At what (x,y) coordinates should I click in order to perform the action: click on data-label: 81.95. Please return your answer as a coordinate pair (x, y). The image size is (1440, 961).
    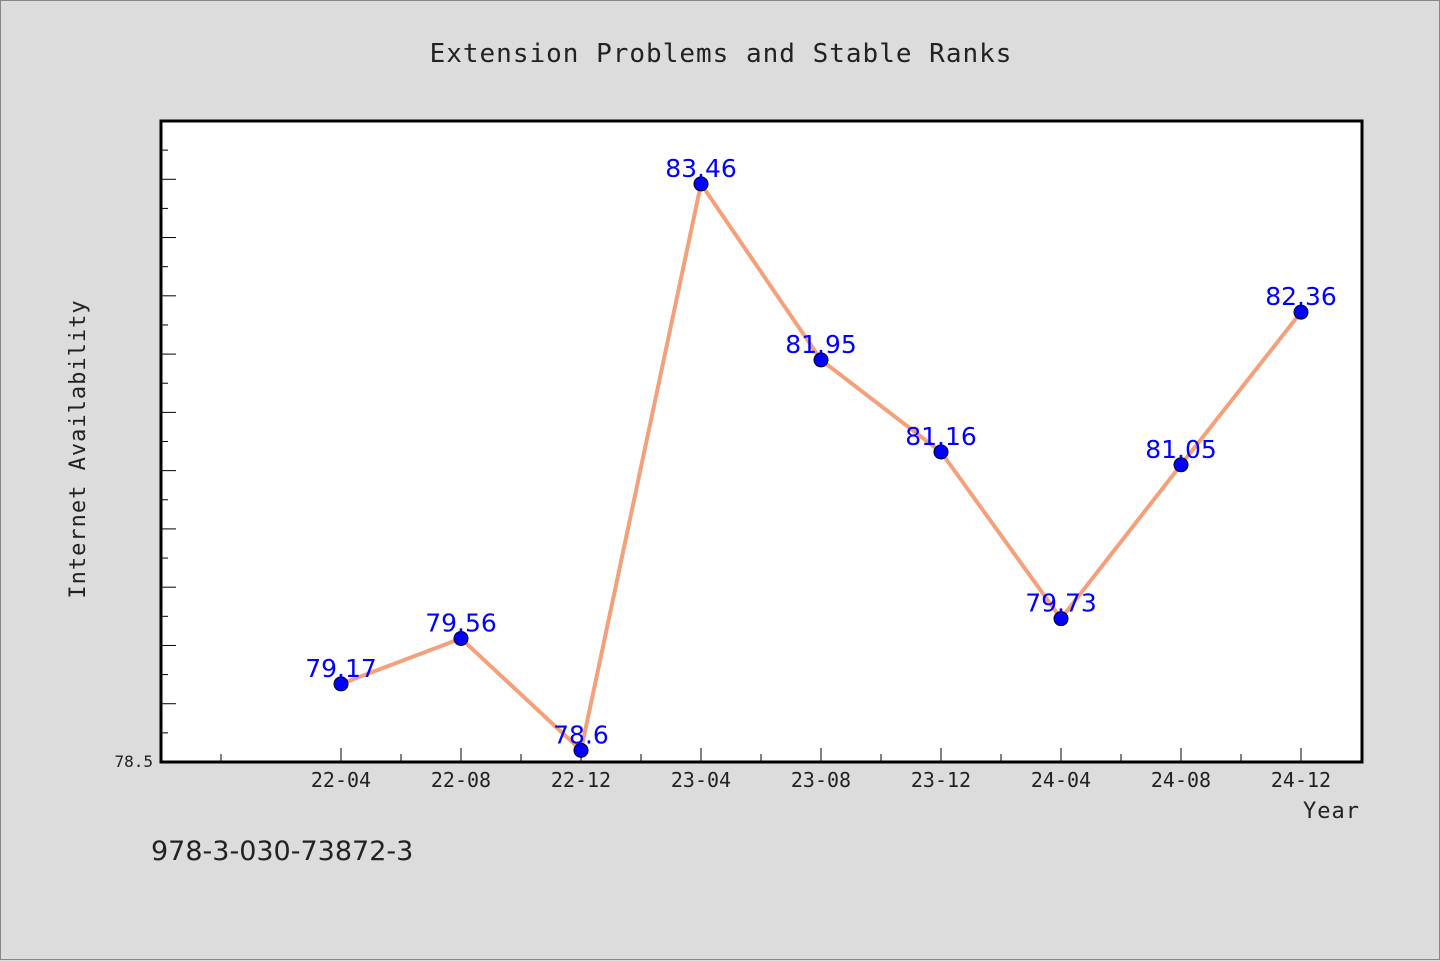
    Looking at the image, I should click on (821, 344).